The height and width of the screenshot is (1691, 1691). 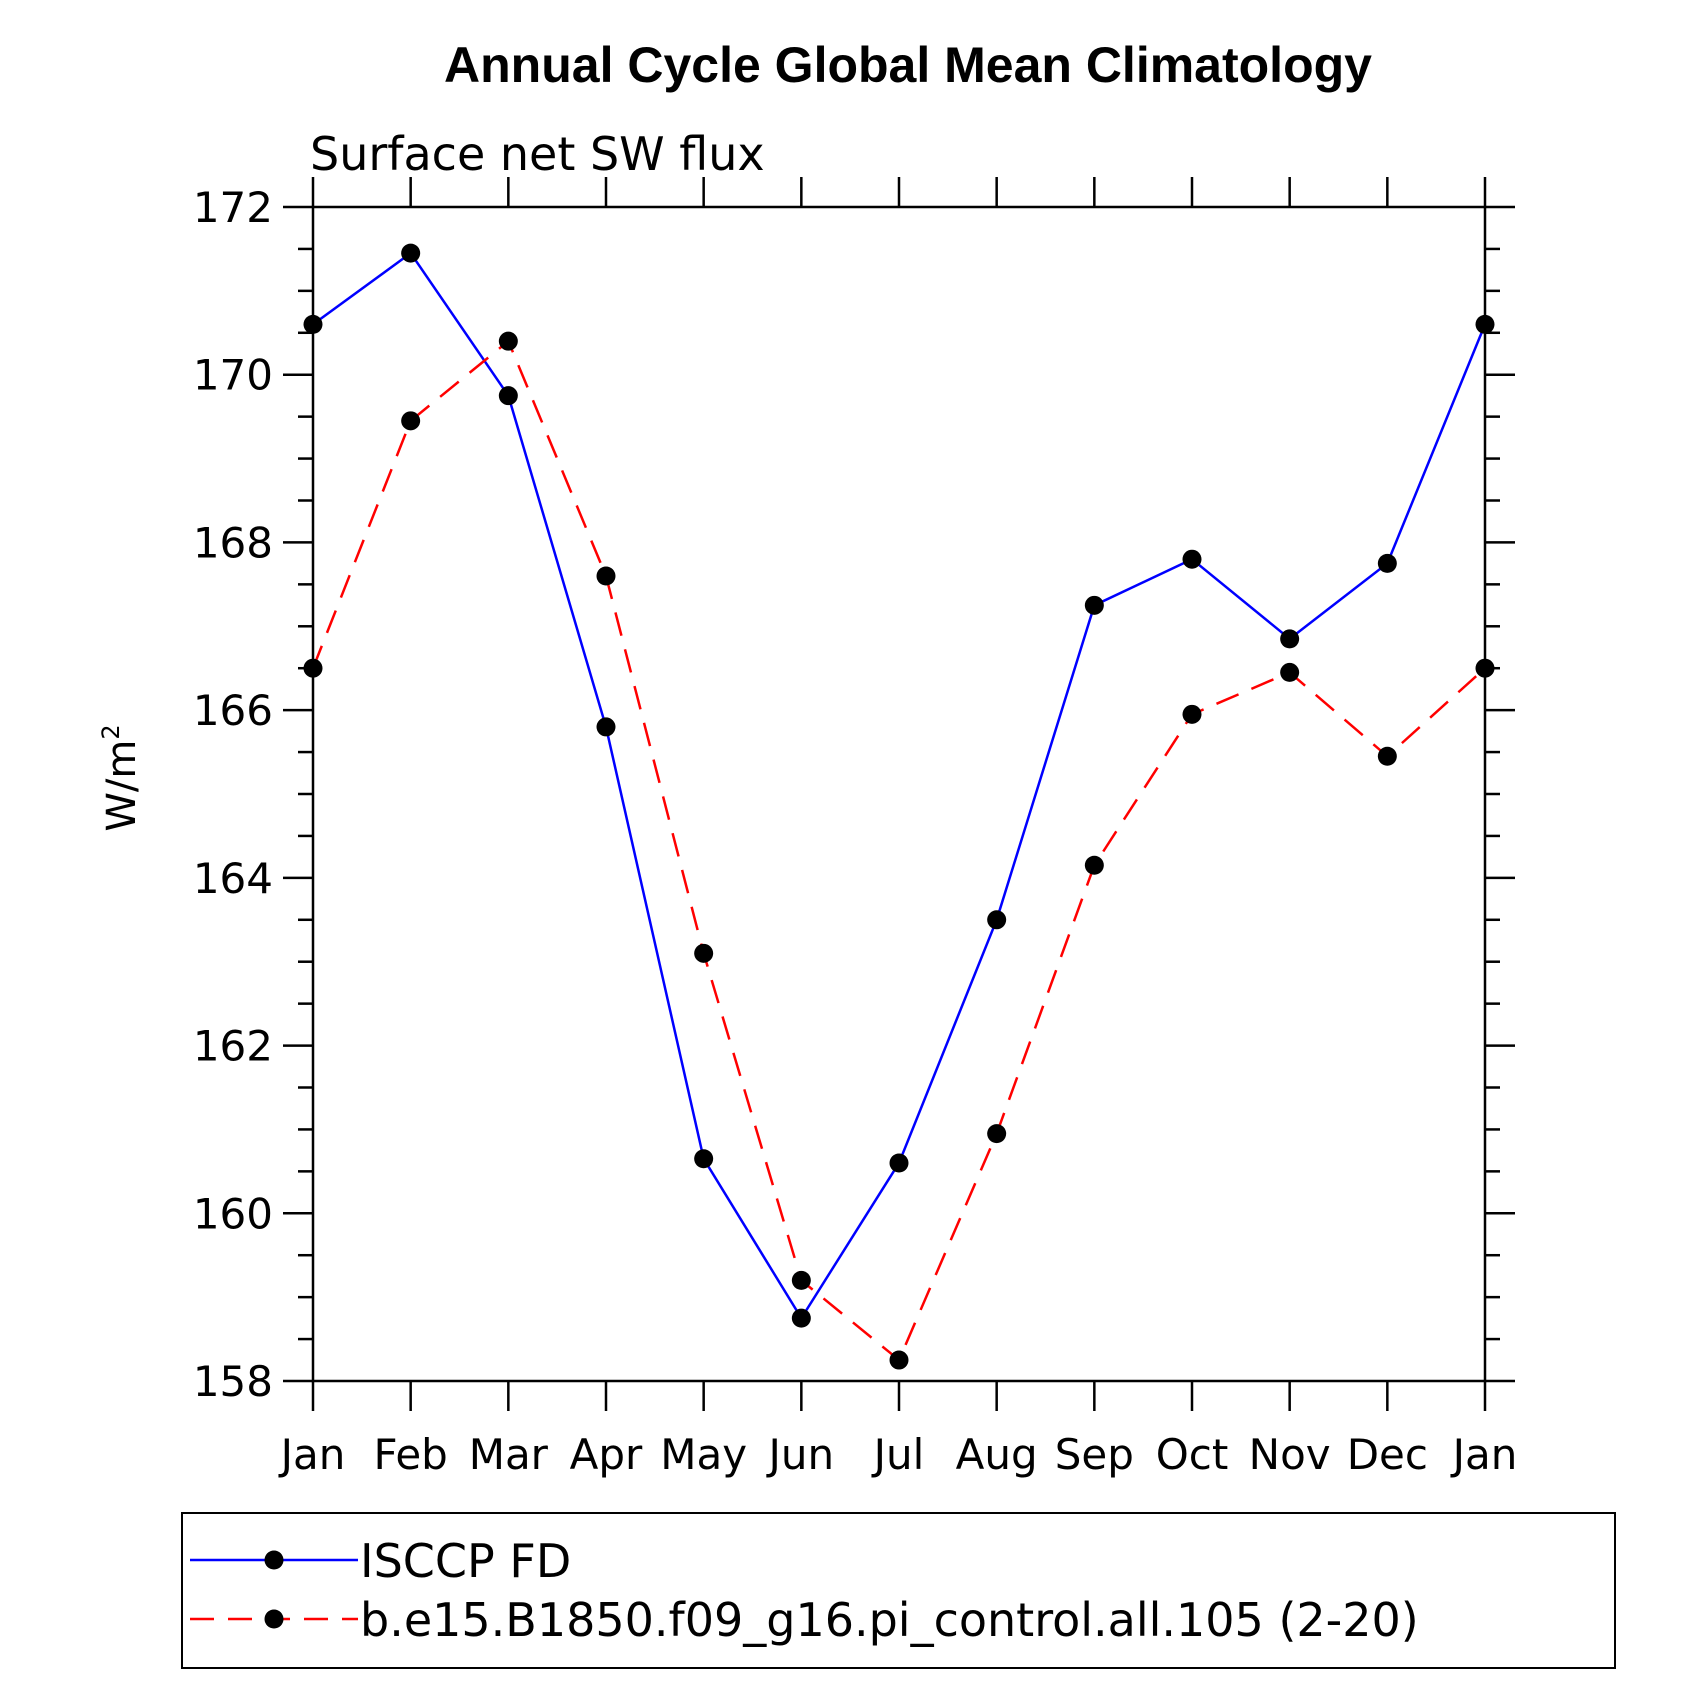 I want to click on legend-box, so click(x=898, y=1590).